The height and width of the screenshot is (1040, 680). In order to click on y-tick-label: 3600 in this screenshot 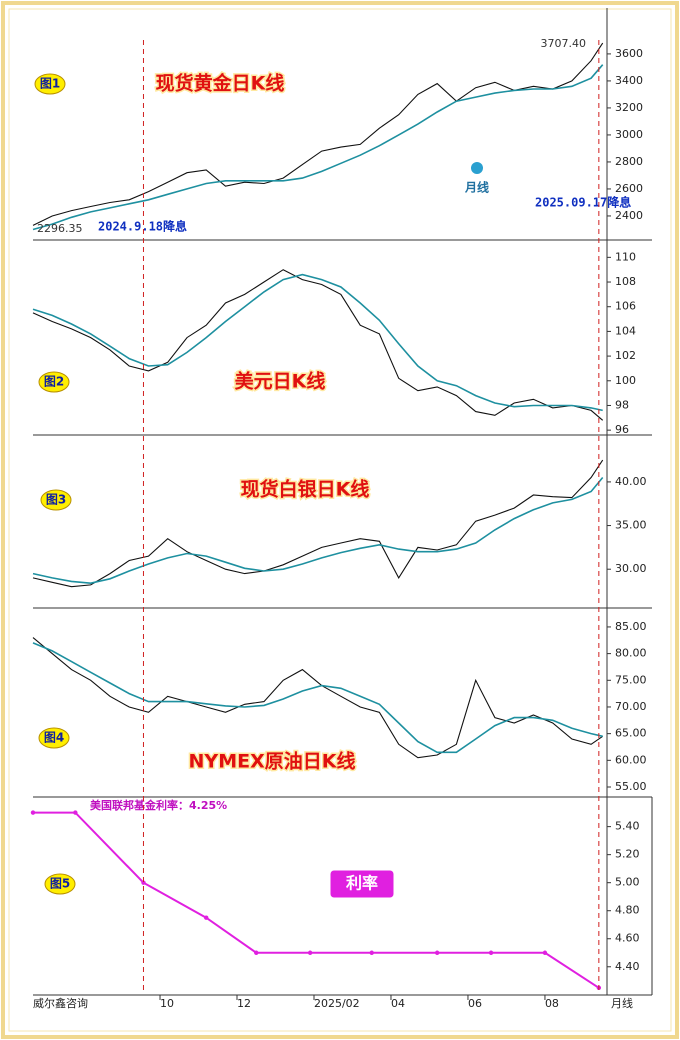, I will do `click(629, 53)`.